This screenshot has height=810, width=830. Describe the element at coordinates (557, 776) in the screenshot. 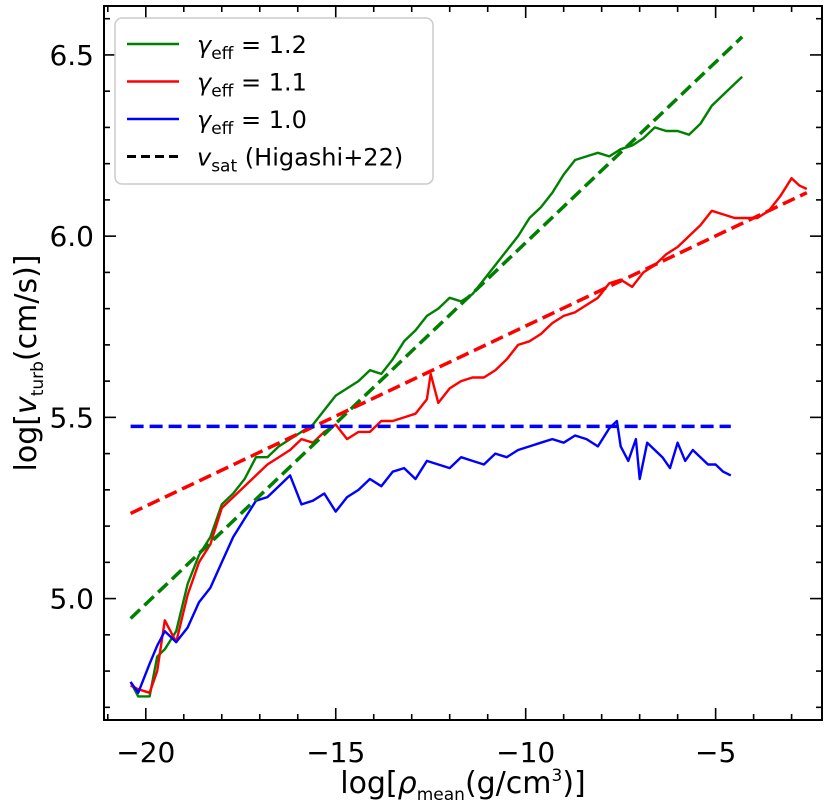

I see `x-axis-label-superscript: 3` at that location.